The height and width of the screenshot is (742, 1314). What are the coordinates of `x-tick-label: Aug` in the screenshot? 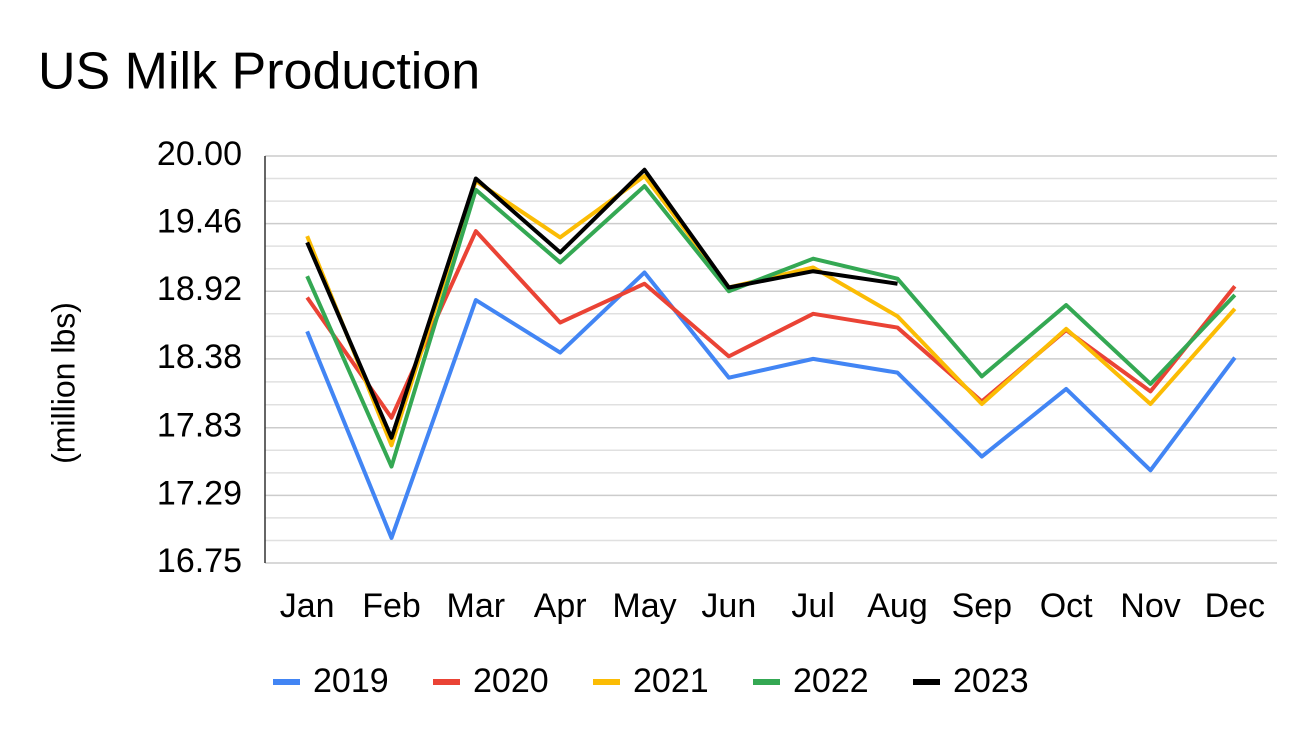 It's located at (897, 606).